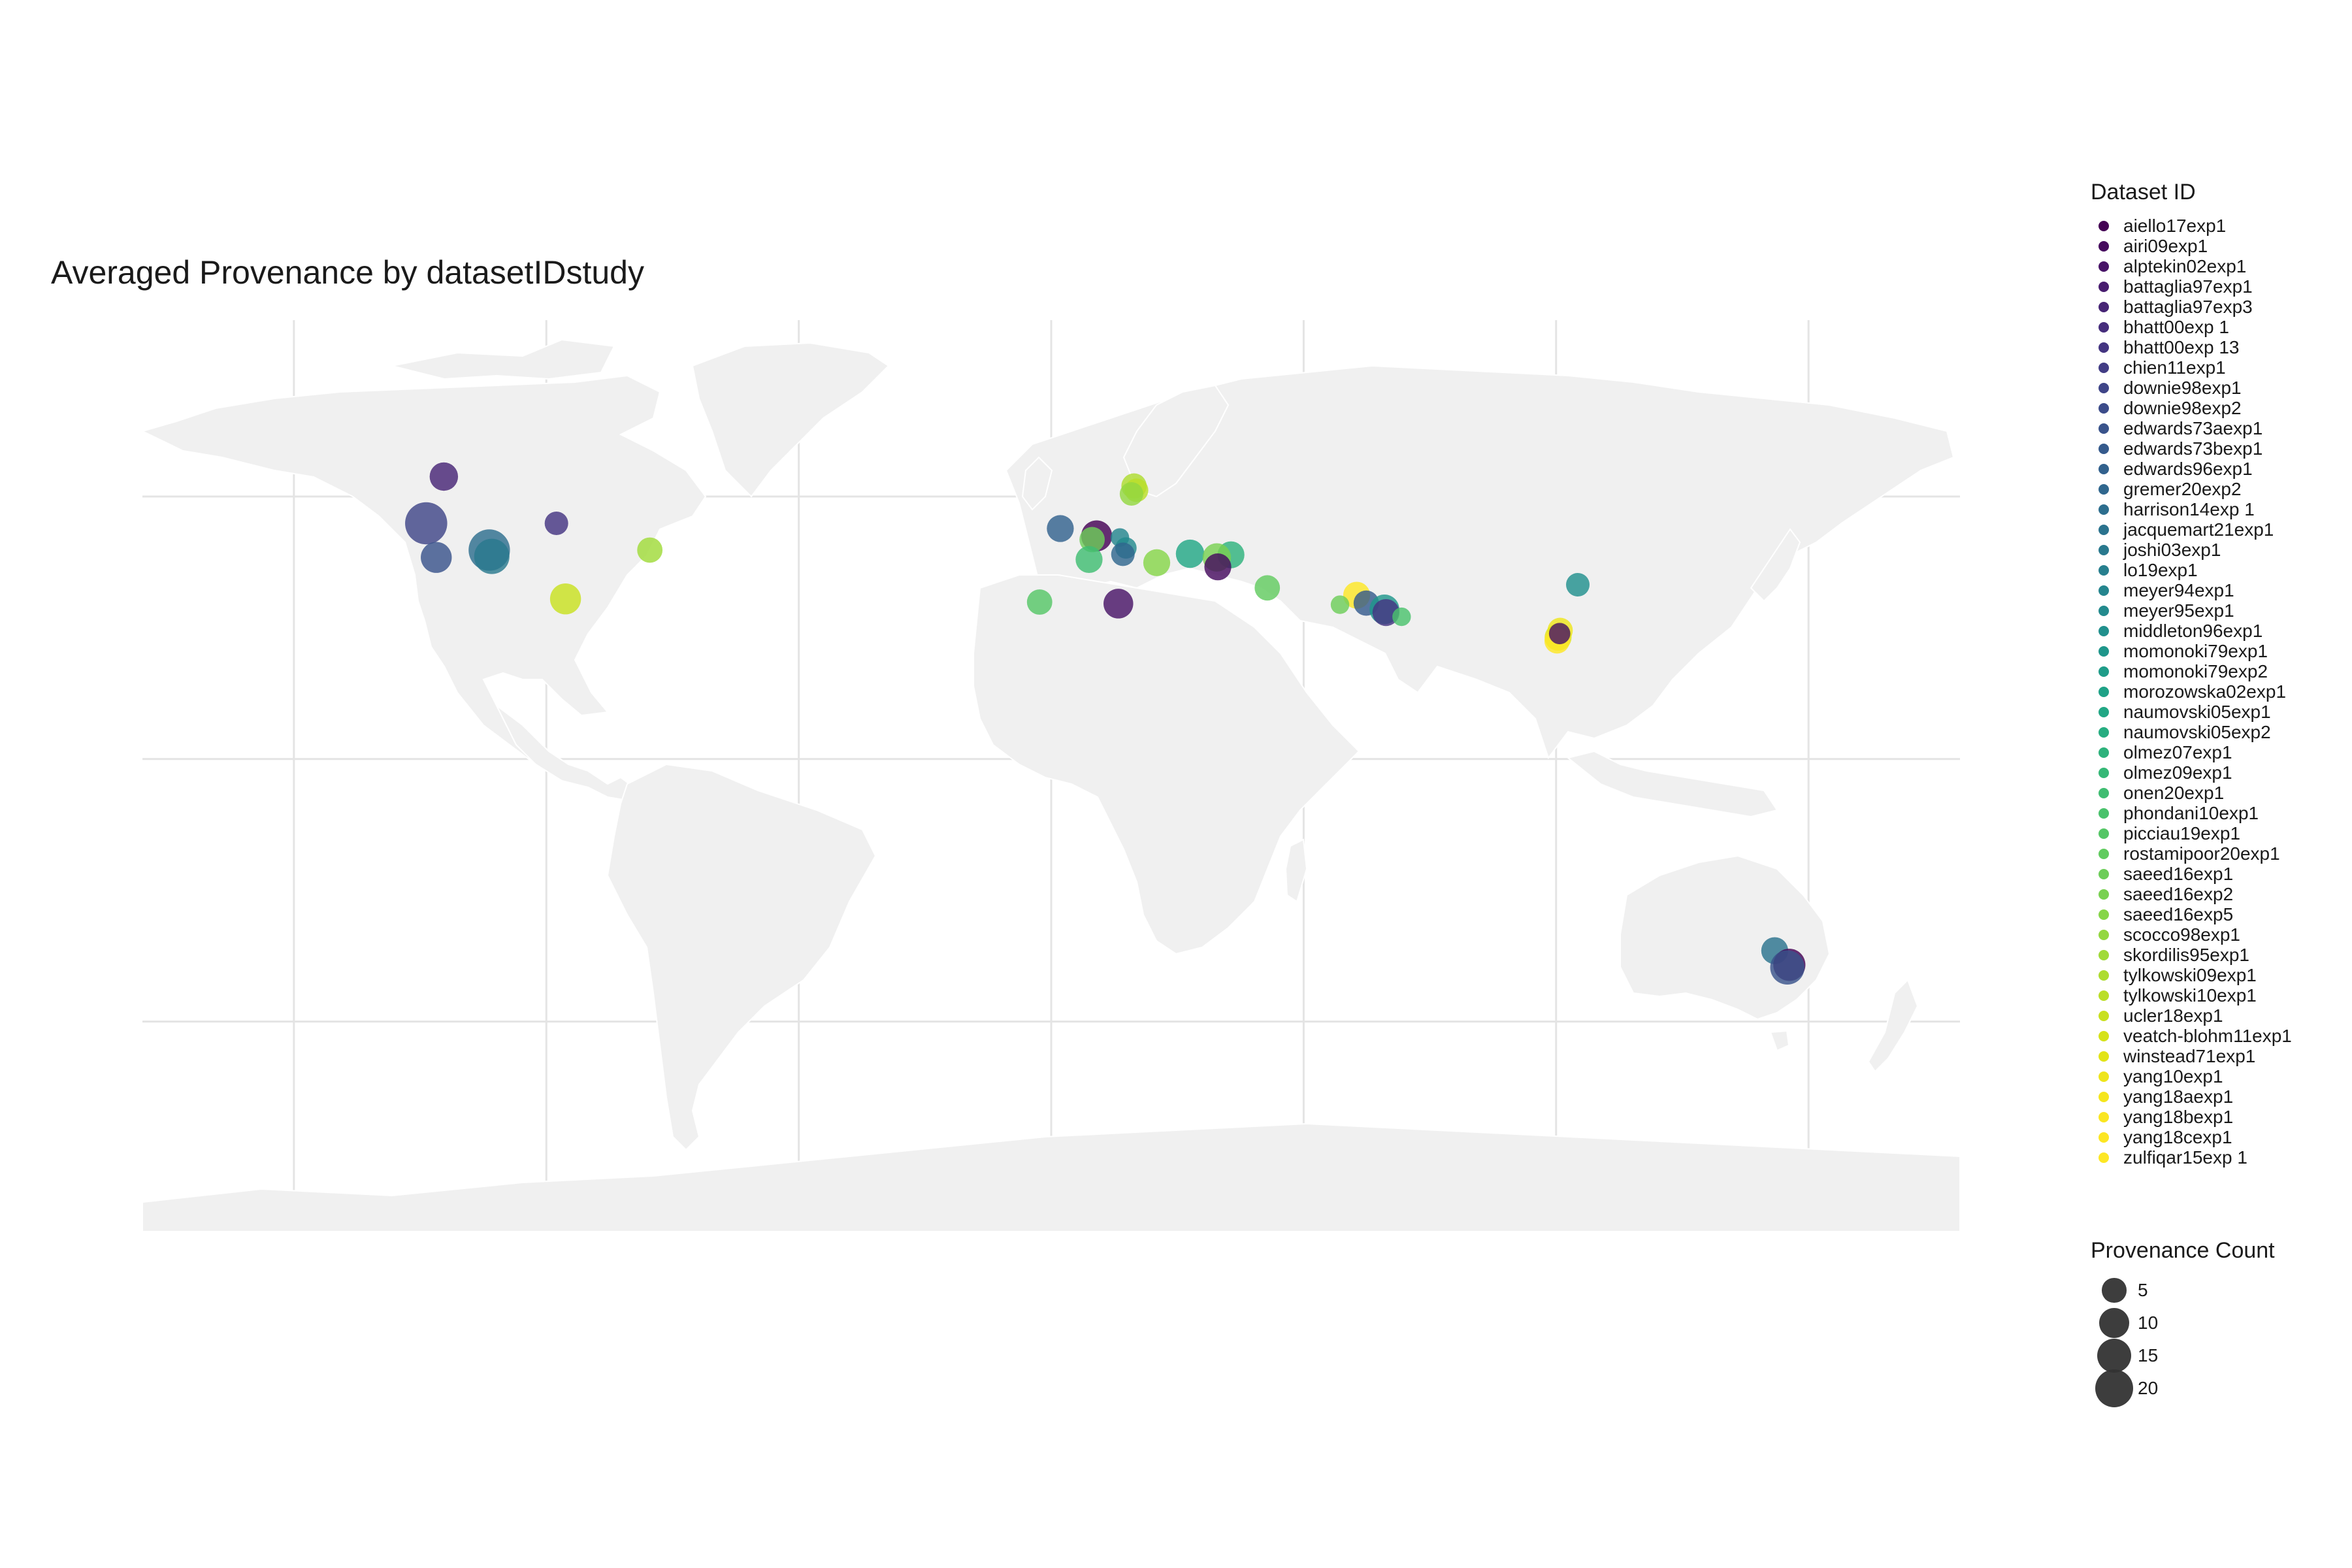 Image resolution: width=2352 pixels, height=1568 pixels. What do you see at coordinates (2198, 529) in the screenshot?
I see `legend-label: jacquemart21exp1` at bounding box center [2198, 529].